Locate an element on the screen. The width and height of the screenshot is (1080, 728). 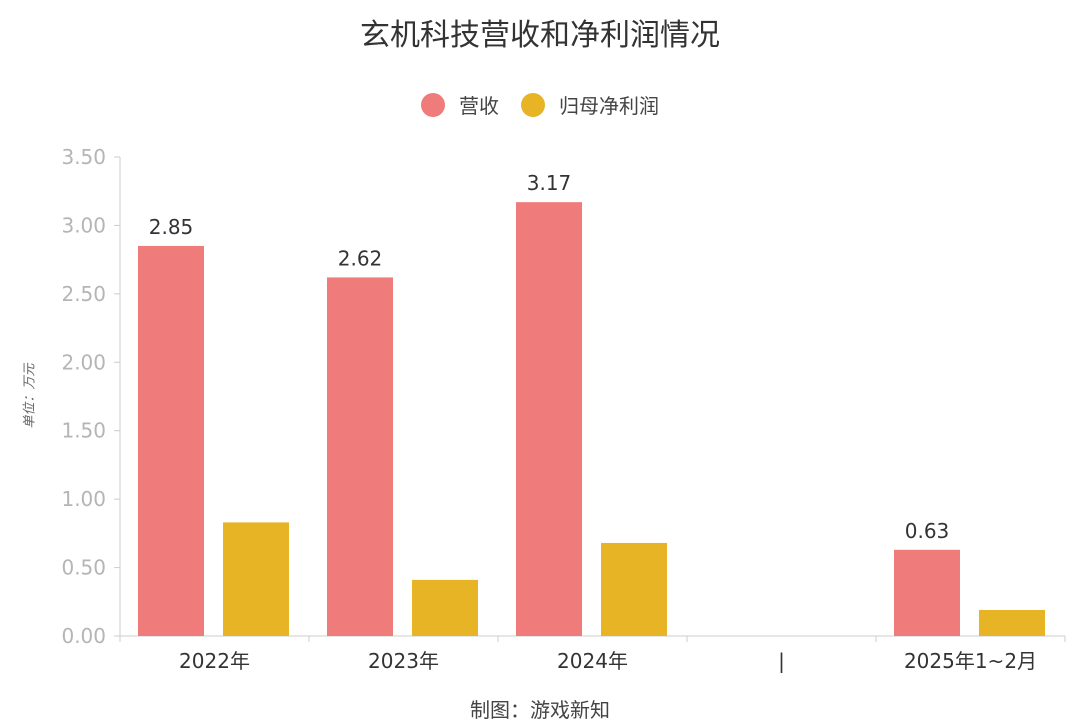
y-tick-label: 3.50 is located at coordinates (83, 157).